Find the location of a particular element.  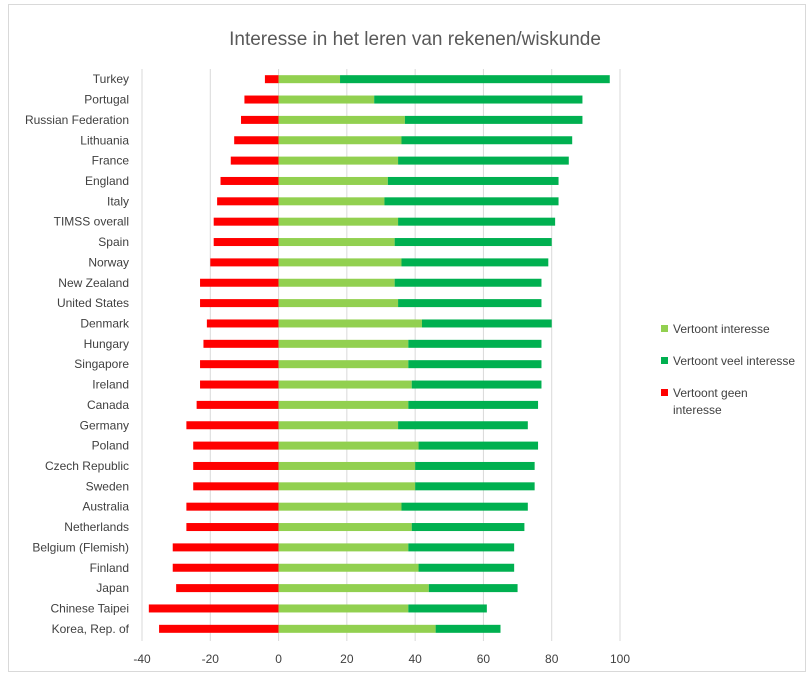

category-label: Turkey is located at coordinates (111, 79).